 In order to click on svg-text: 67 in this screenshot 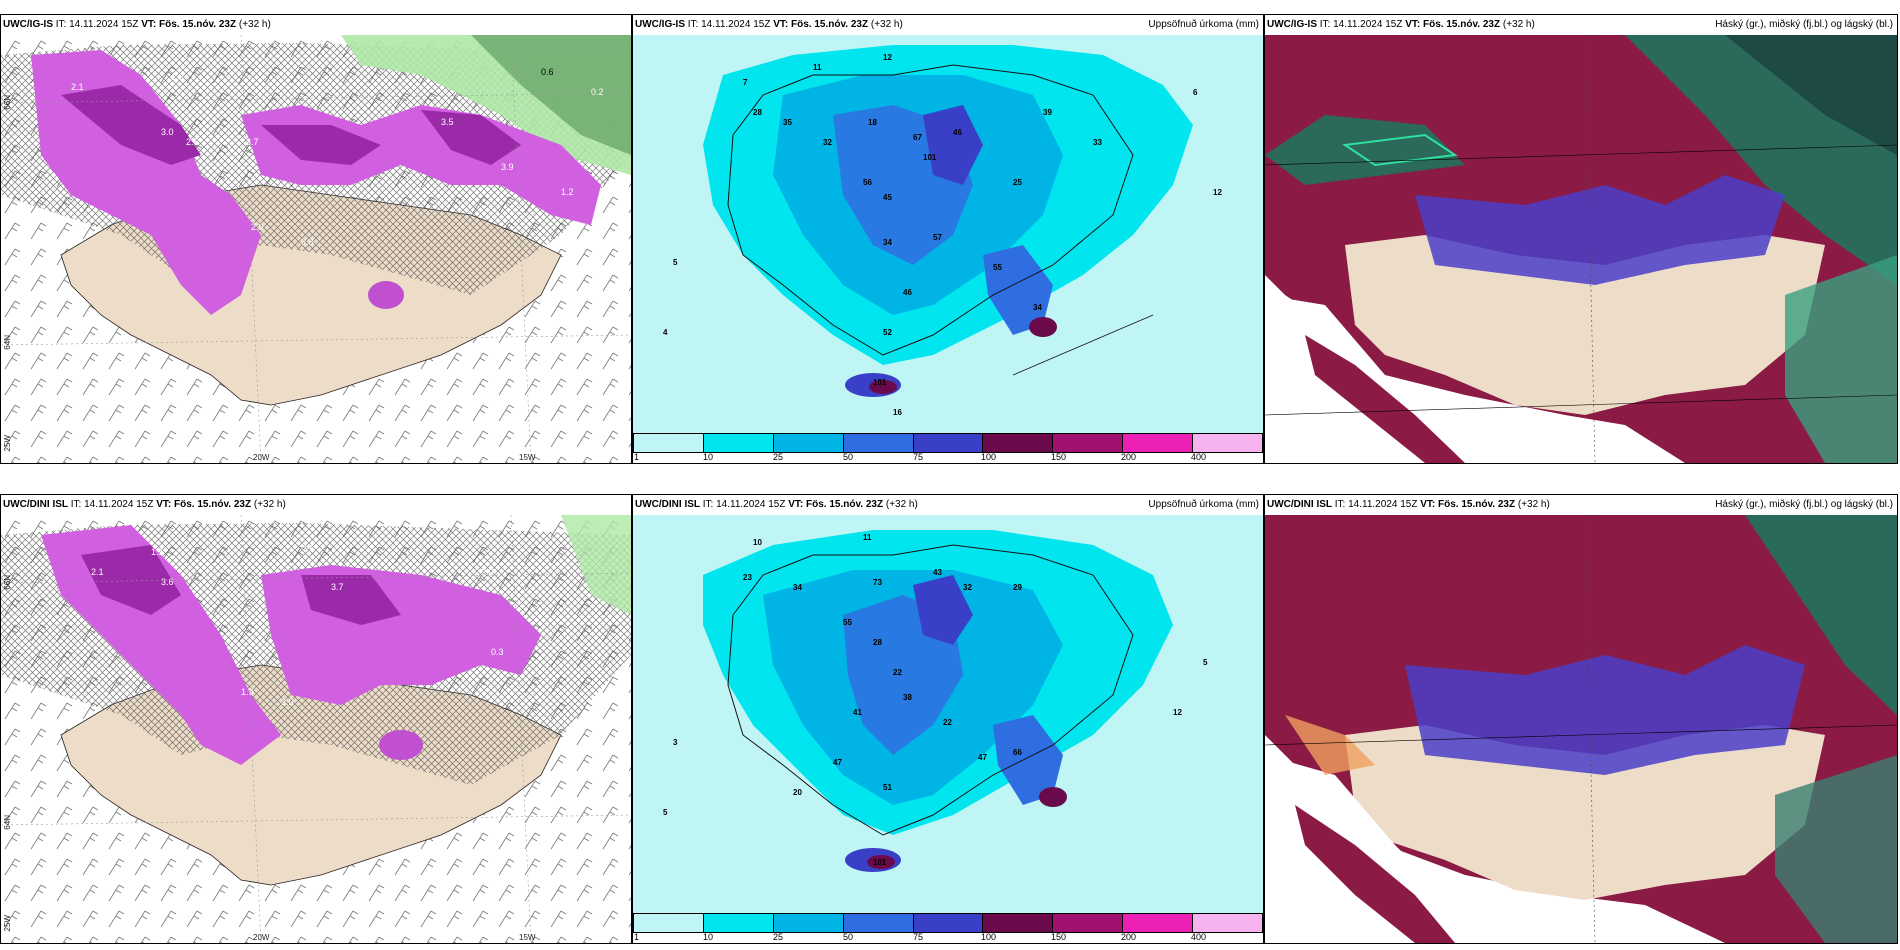, I will do `click(917, 137)`.